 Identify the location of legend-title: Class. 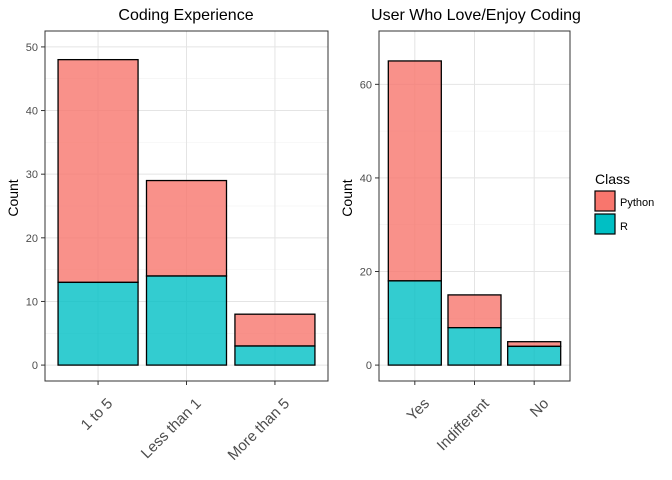
(612, 179).